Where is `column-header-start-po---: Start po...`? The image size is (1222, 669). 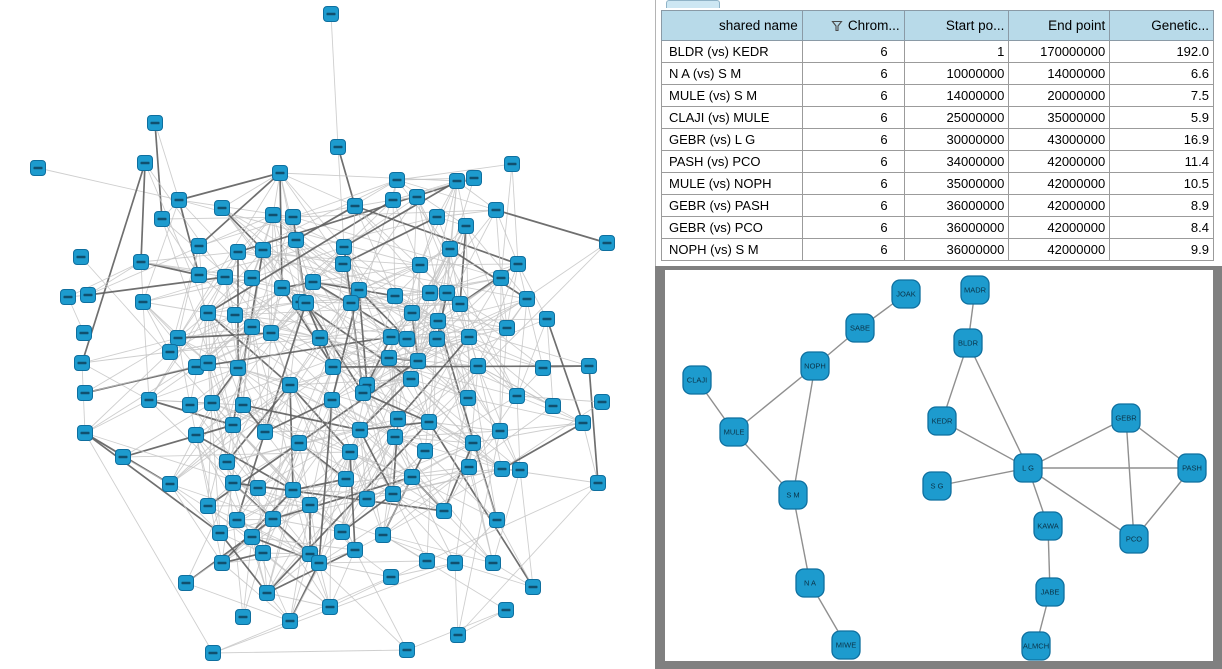
column-header-start-po---: Start po... is located at coordinates (956, 25).